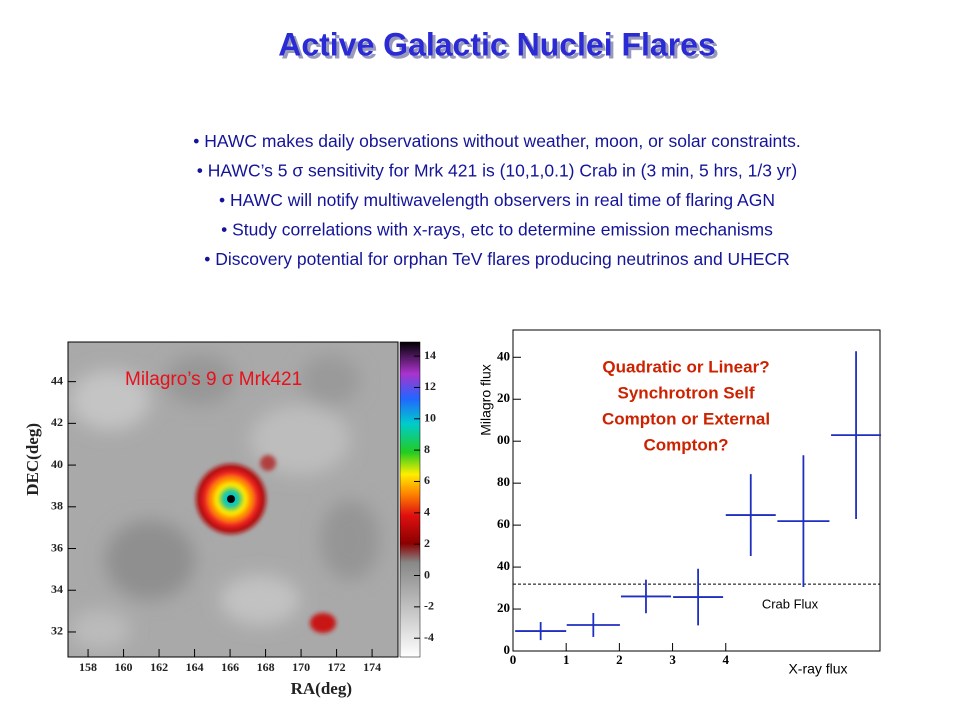 Image resolution: width=960 pixels, height=720 pixels. What do you see at coordinates (685, 366) in the screenshot?
I see `annotation-line: Quadratic or Linear?` at bounding box center [685, 366].